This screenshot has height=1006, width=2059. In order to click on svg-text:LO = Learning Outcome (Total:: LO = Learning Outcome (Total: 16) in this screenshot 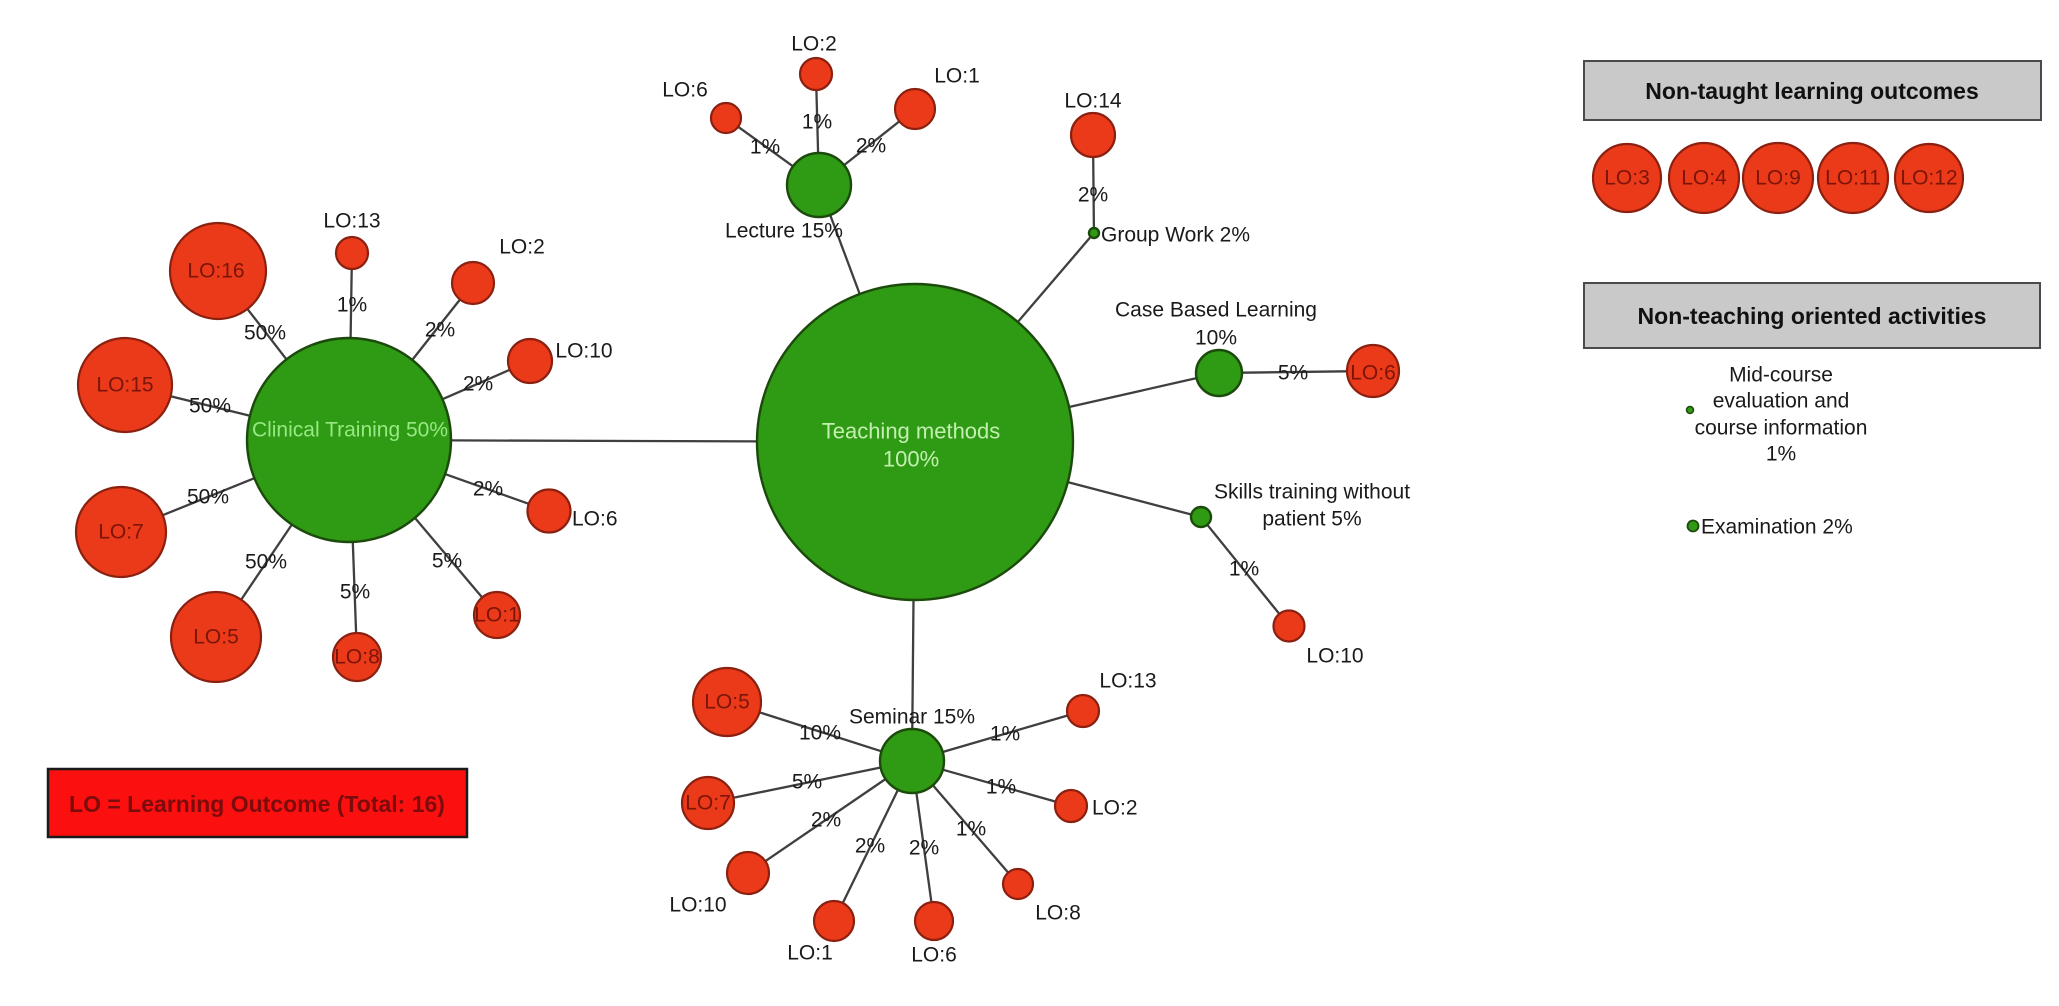, I will do `click(257, 804)`.